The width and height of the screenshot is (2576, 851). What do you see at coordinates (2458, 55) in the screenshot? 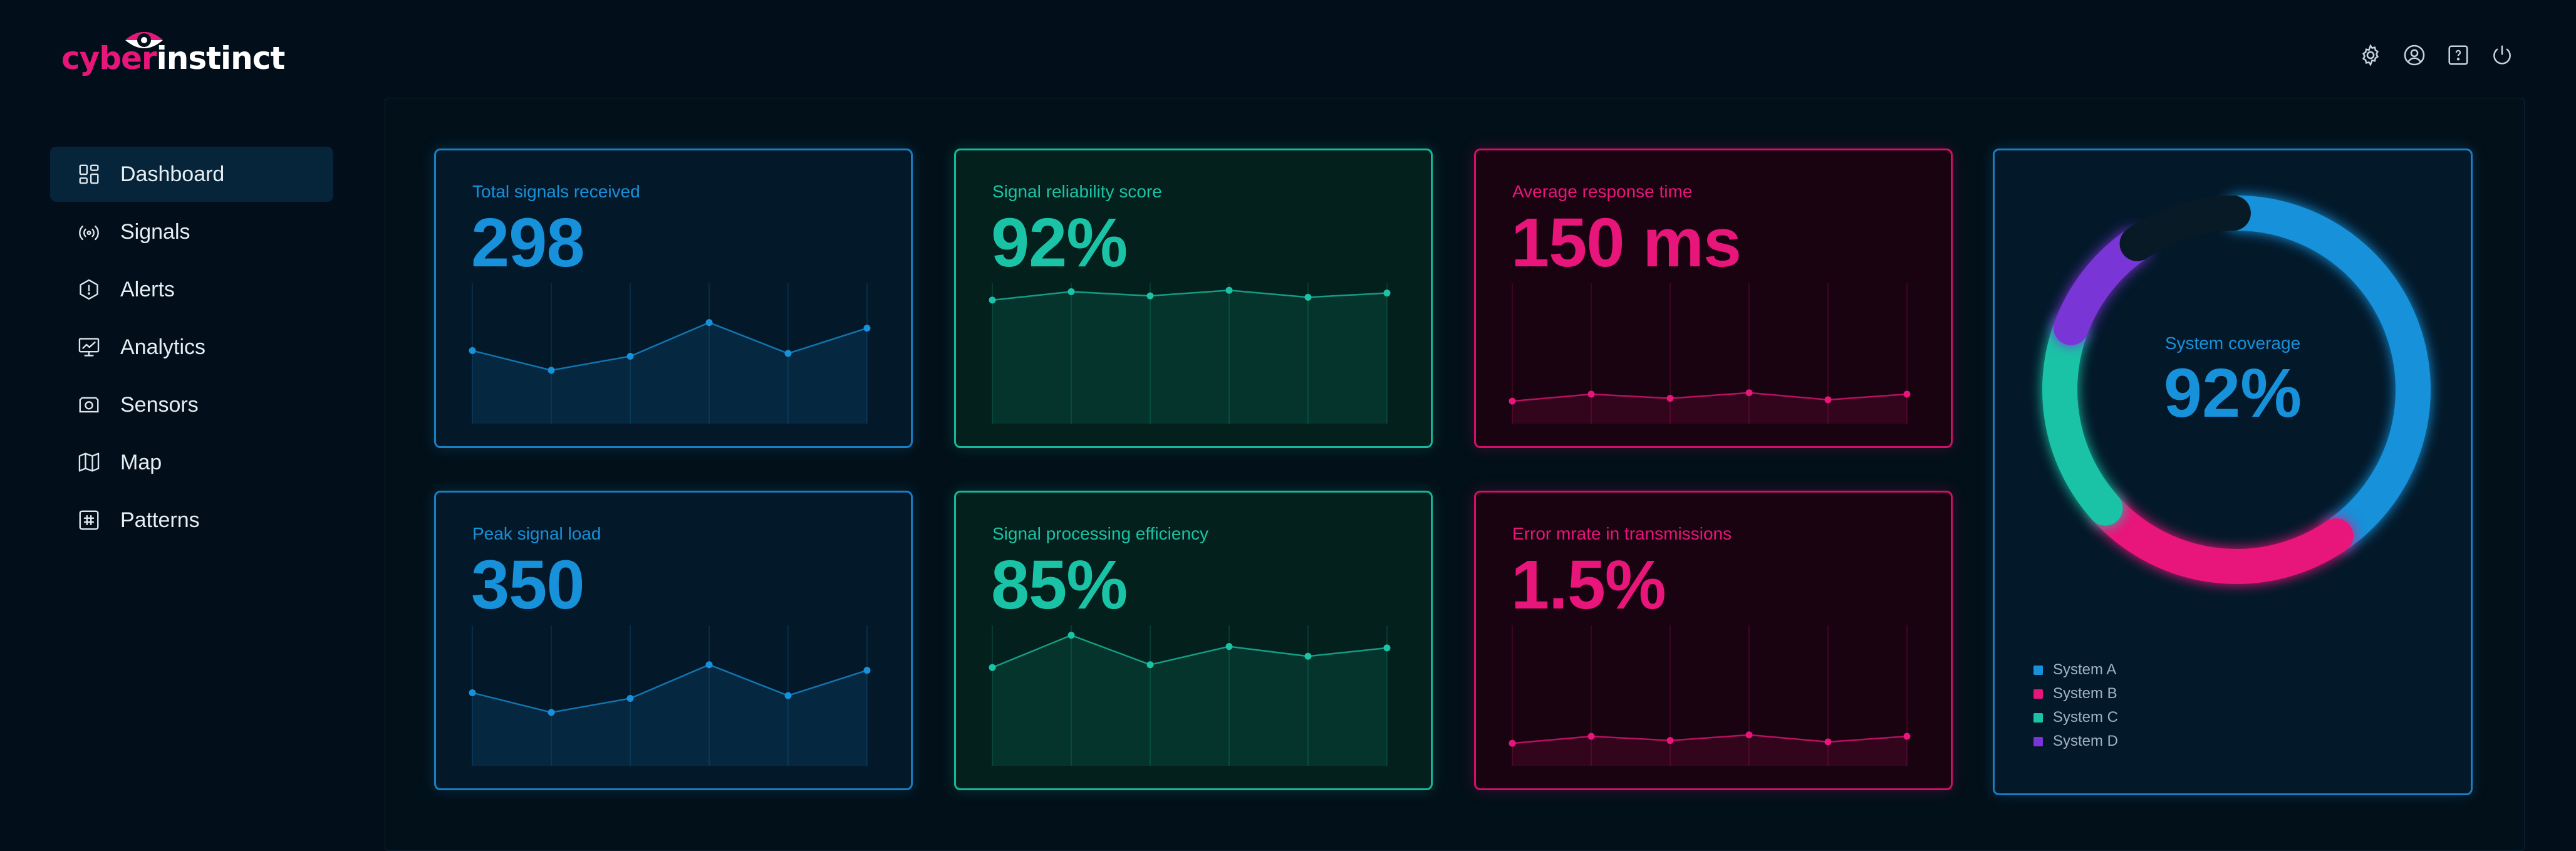
I see `help-button` at bounding box center [2458, 55].